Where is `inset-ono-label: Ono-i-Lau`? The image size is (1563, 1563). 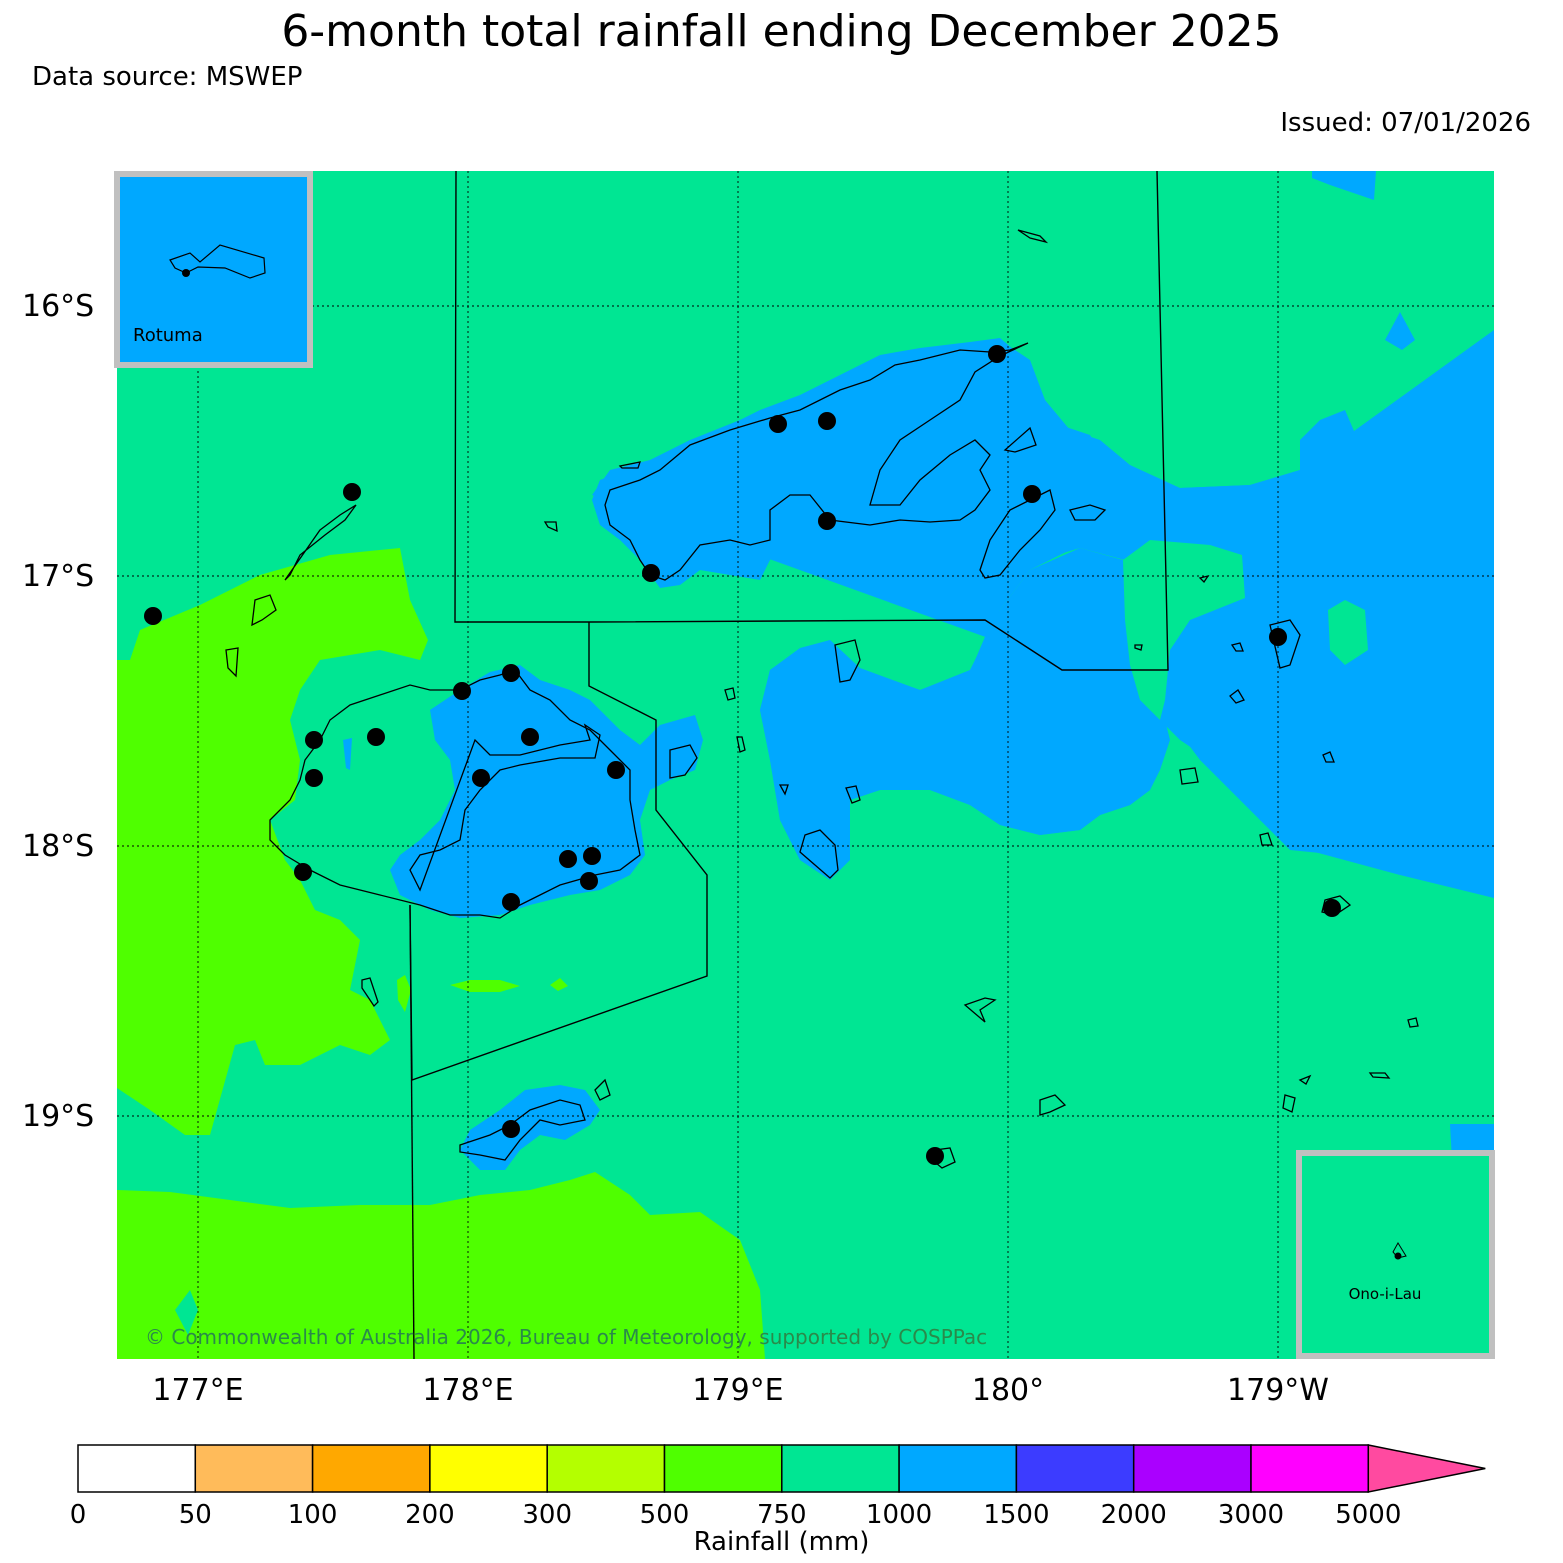
inset-ono-label: Ono-i-Lau is located at coordinates (1385, 1294).